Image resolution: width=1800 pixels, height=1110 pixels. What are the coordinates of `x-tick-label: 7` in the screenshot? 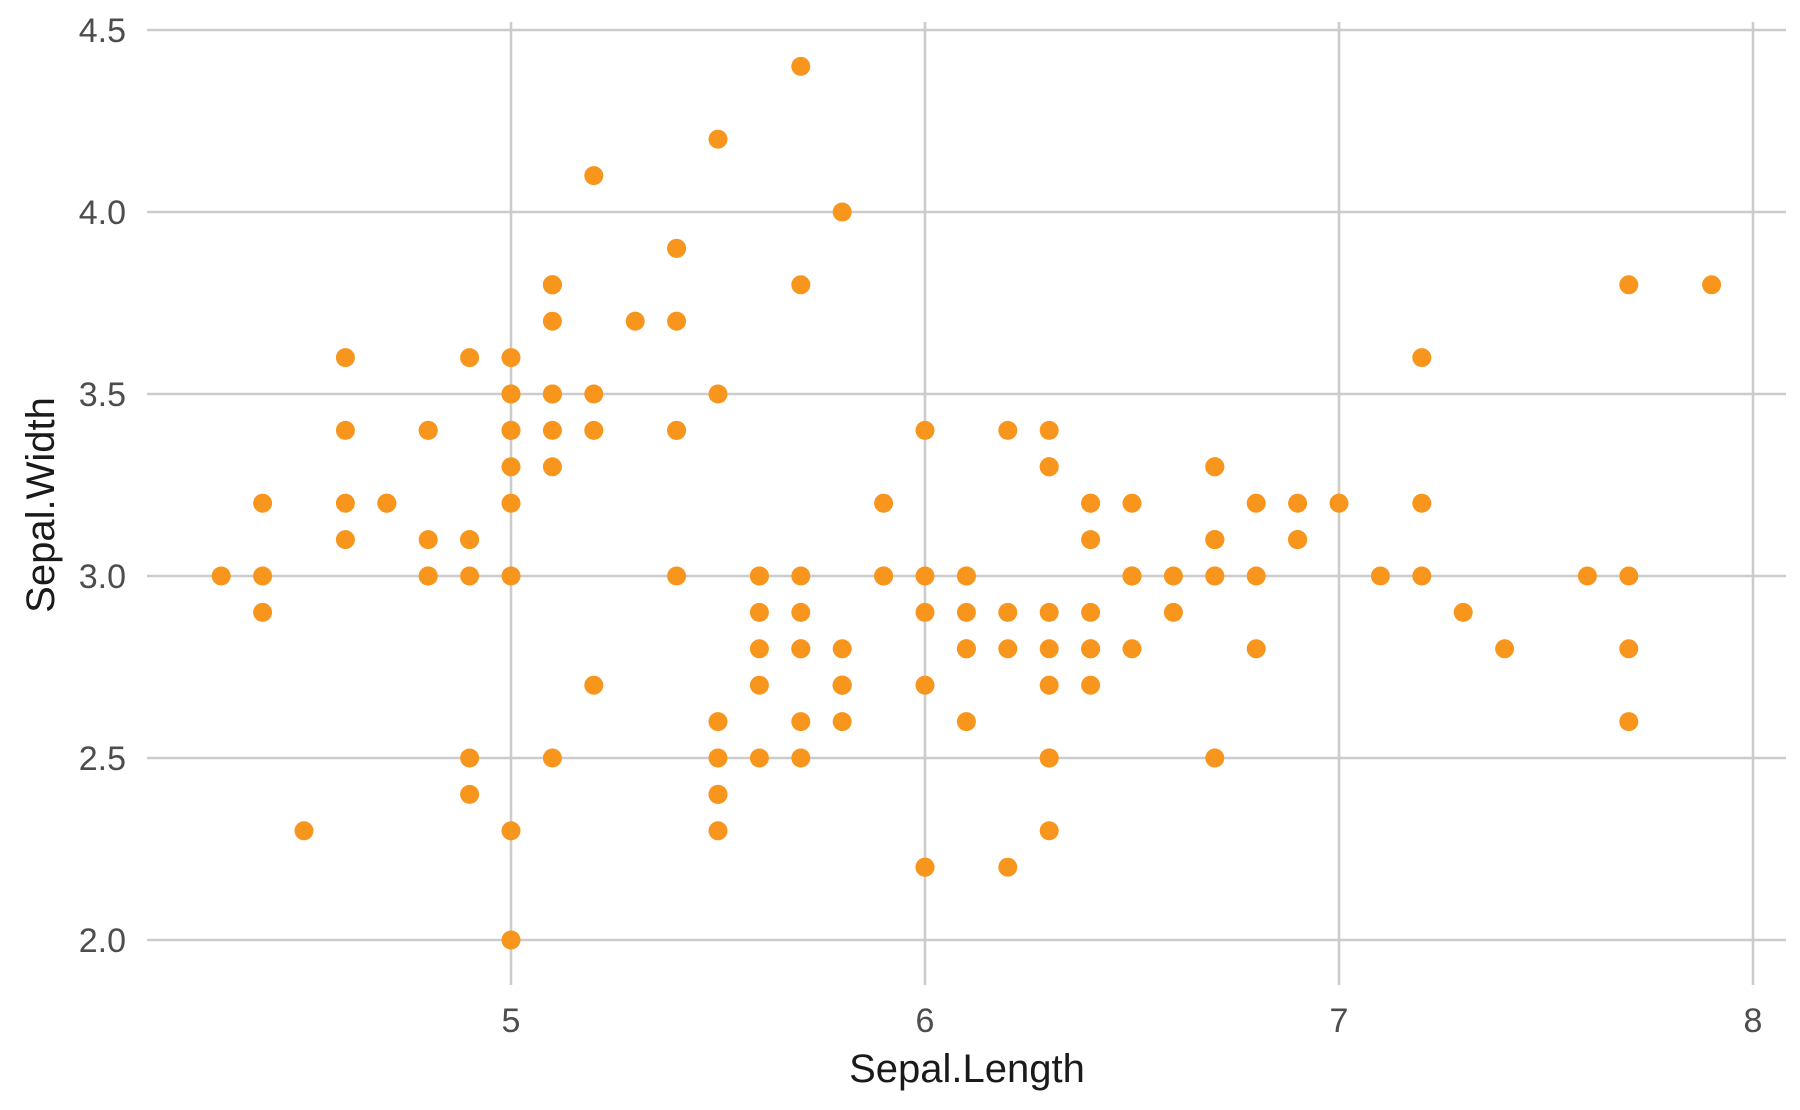 It's located at (1339, 1021).